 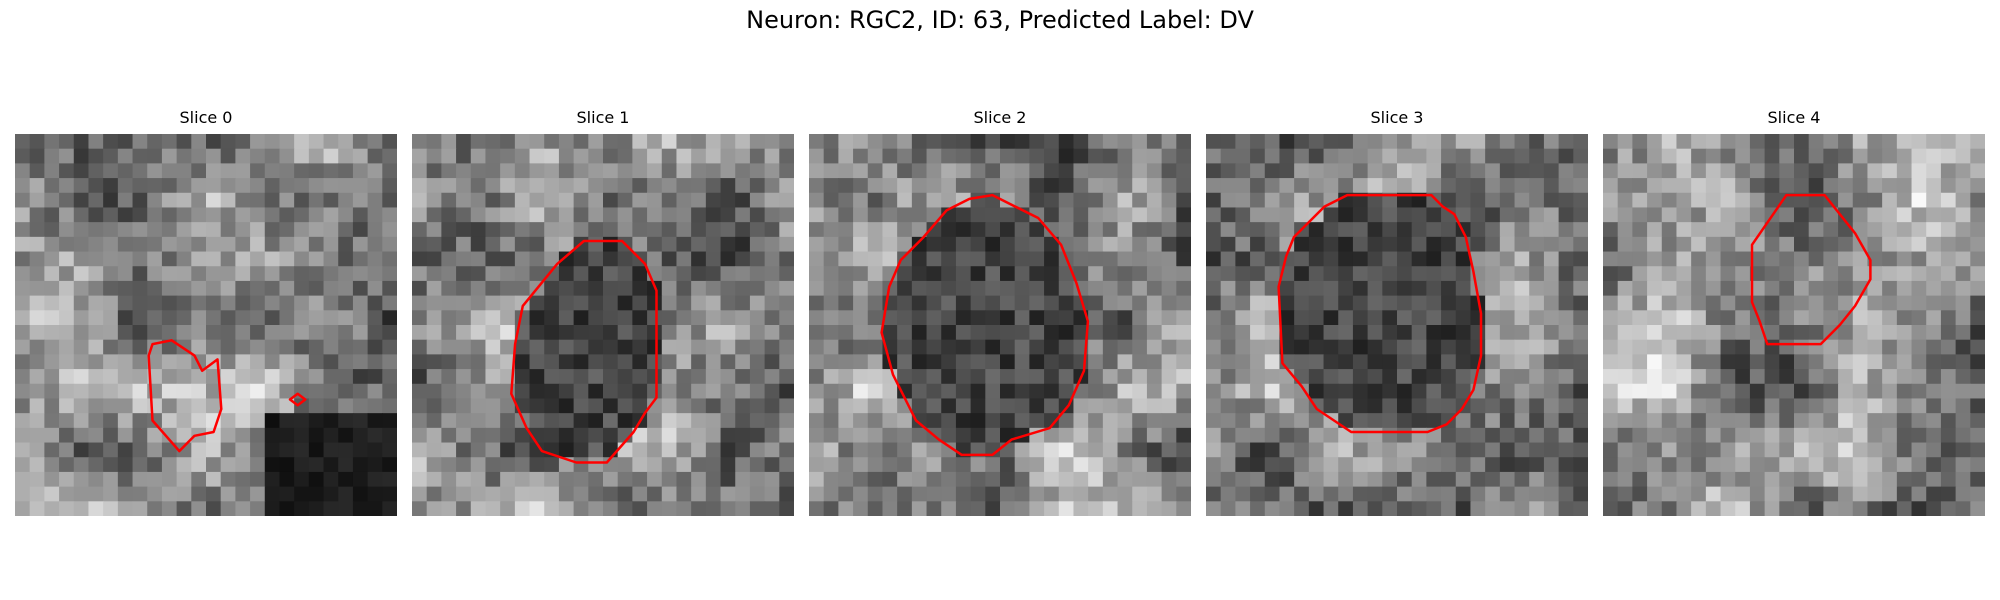 What do you see at coordinates (1397, 117) in the screenshot?
I see `slice-title: Slice 3` at bounding box center [1397, 117].